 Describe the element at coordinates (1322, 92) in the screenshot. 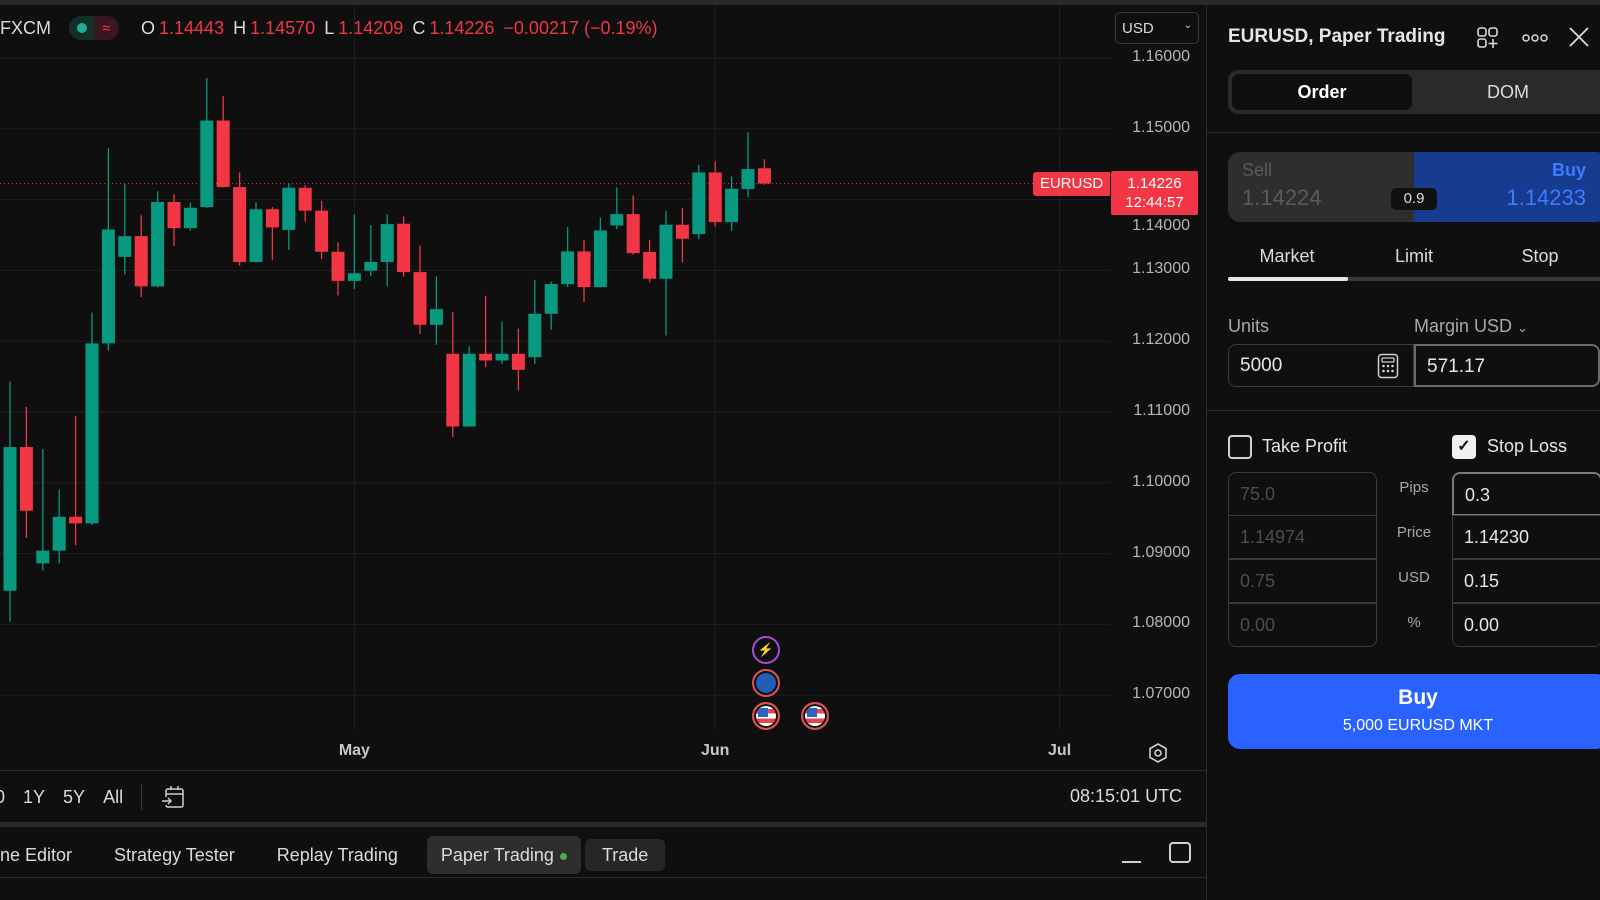

I see `tab-order: Order` at that location.